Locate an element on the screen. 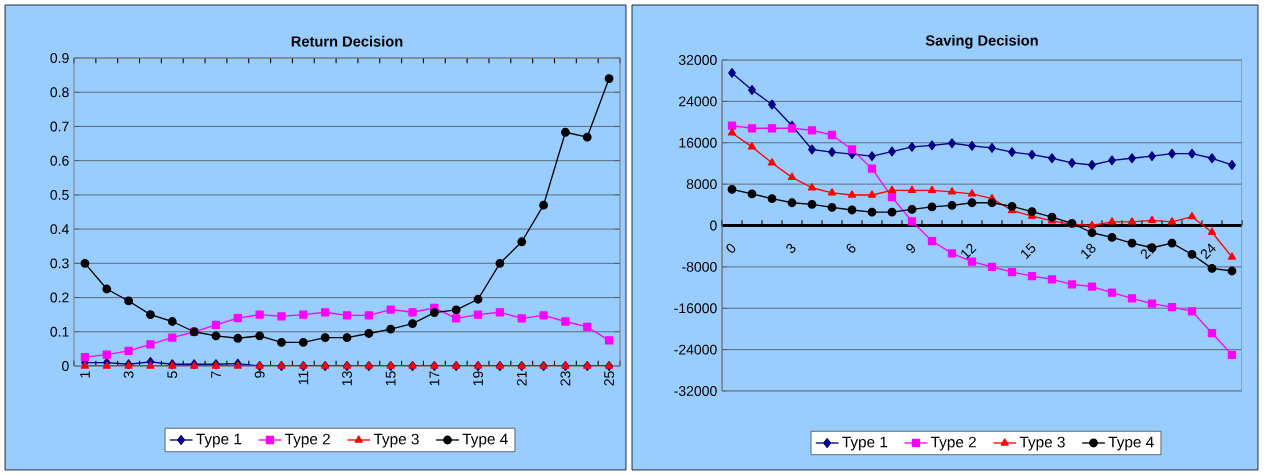 The width and height of the screenshot is (1265, 475). y-tick-label: -32000 is located at coordinates (695, 391).